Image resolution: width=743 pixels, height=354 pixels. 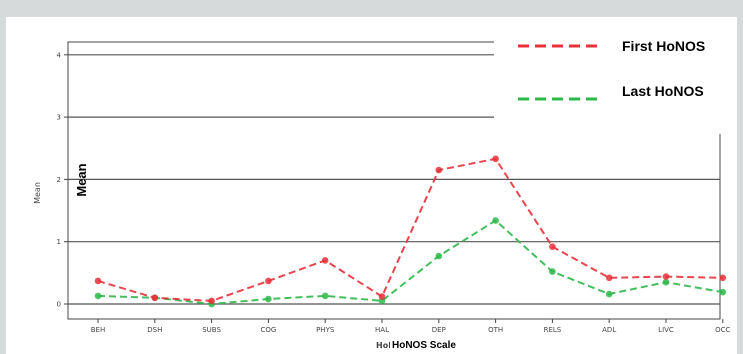 I want to click on x-axis-title-original: HoN, so click(x=385, y=345).